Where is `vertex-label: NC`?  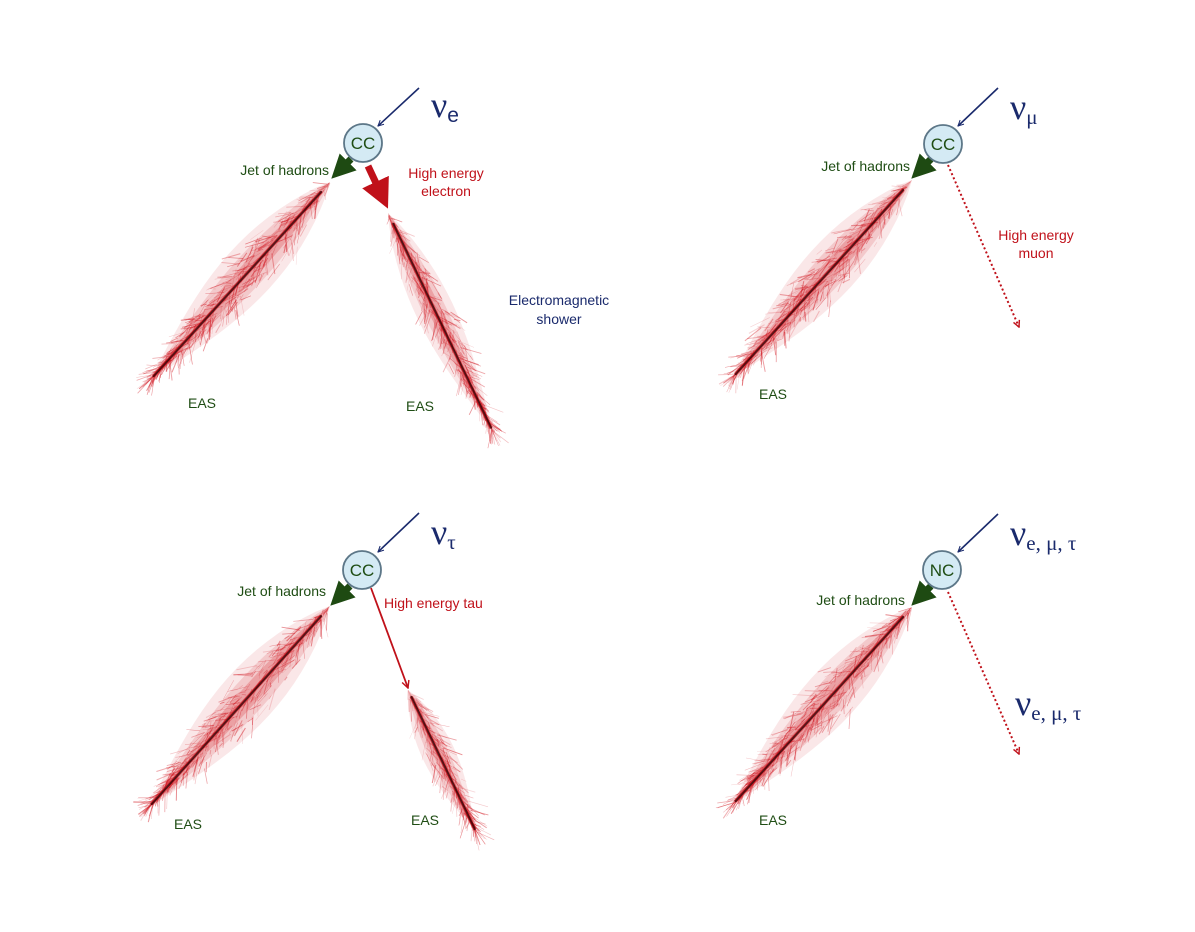 vertex-label: NC is located at coordinates (942, 570).